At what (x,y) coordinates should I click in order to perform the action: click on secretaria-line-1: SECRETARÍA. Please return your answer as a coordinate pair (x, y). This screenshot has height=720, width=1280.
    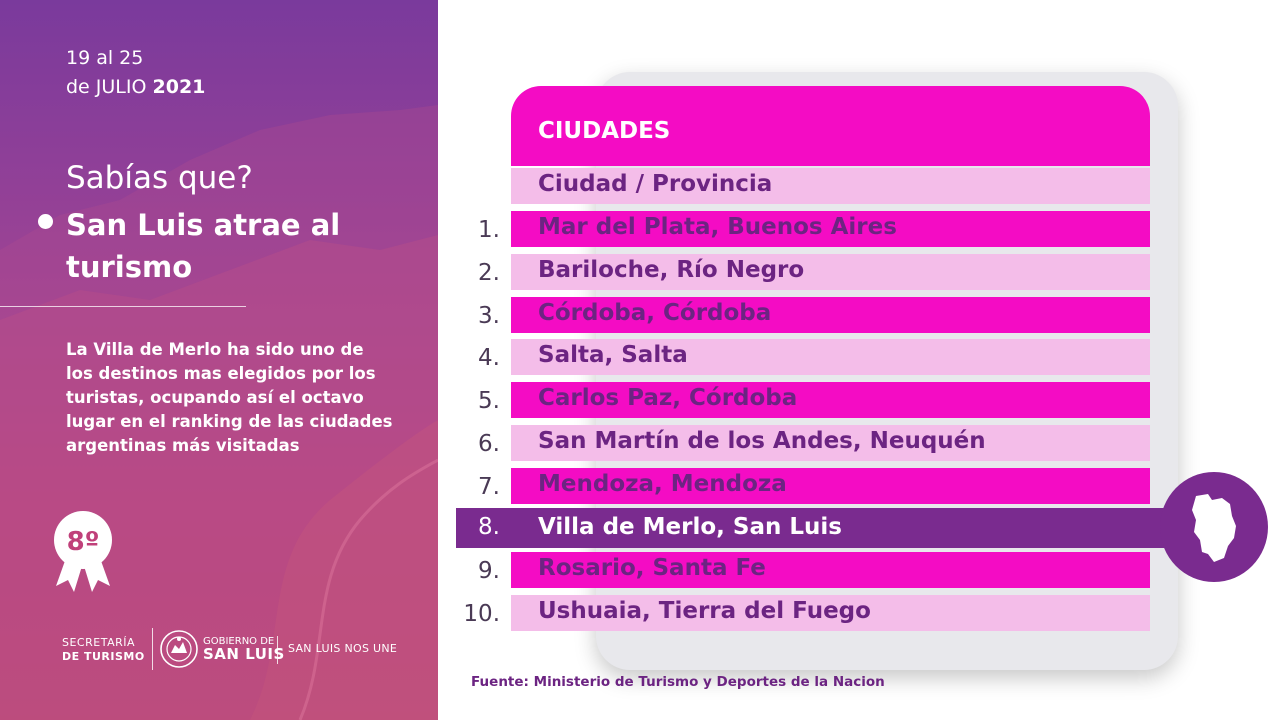
    Looking at the image, I should click on (99, 642).